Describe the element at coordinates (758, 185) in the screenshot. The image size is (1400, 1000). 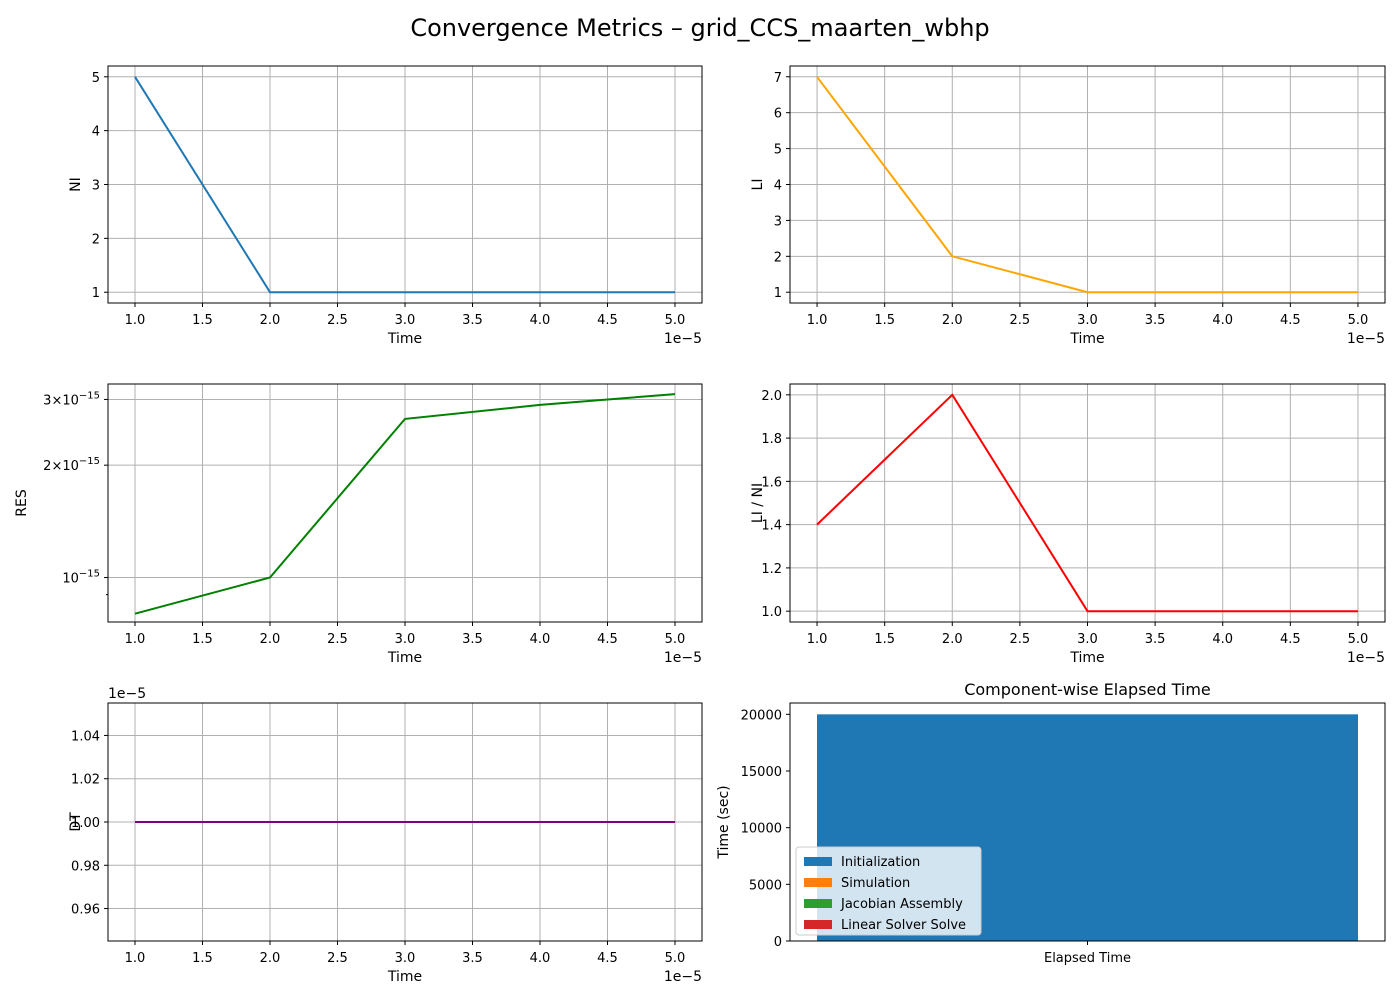
I see `y-axis-label: LI` at that location.